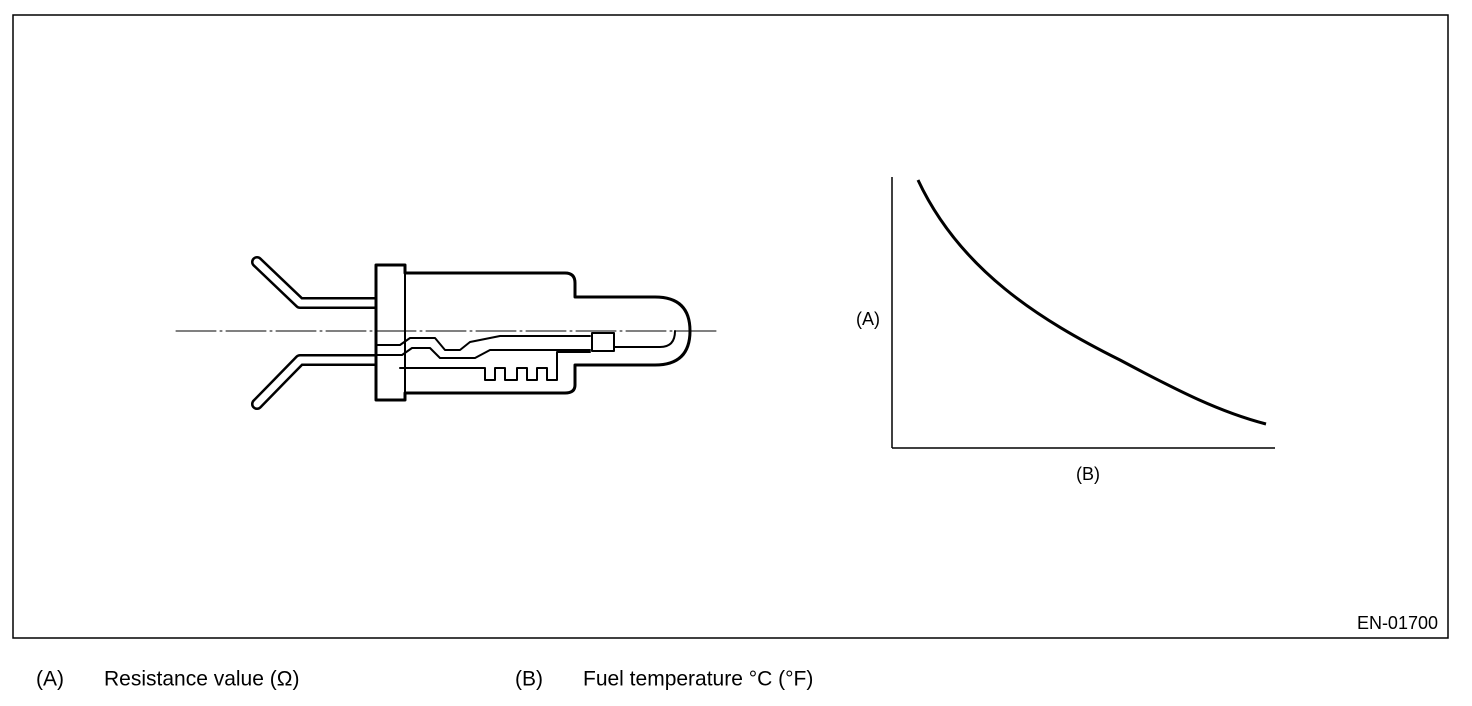 The image size is (1472, 706). Describe the element at coordinates (1088, 474) in the screenshot. I see `x-axis-label: (B)` at that location.